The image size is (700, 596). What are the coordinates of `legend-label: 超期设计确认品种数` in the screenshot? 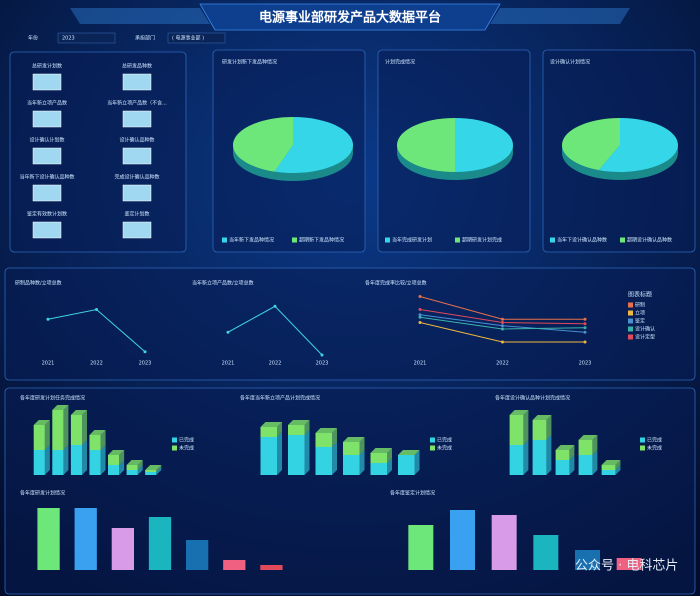 It's located at (649, 240).